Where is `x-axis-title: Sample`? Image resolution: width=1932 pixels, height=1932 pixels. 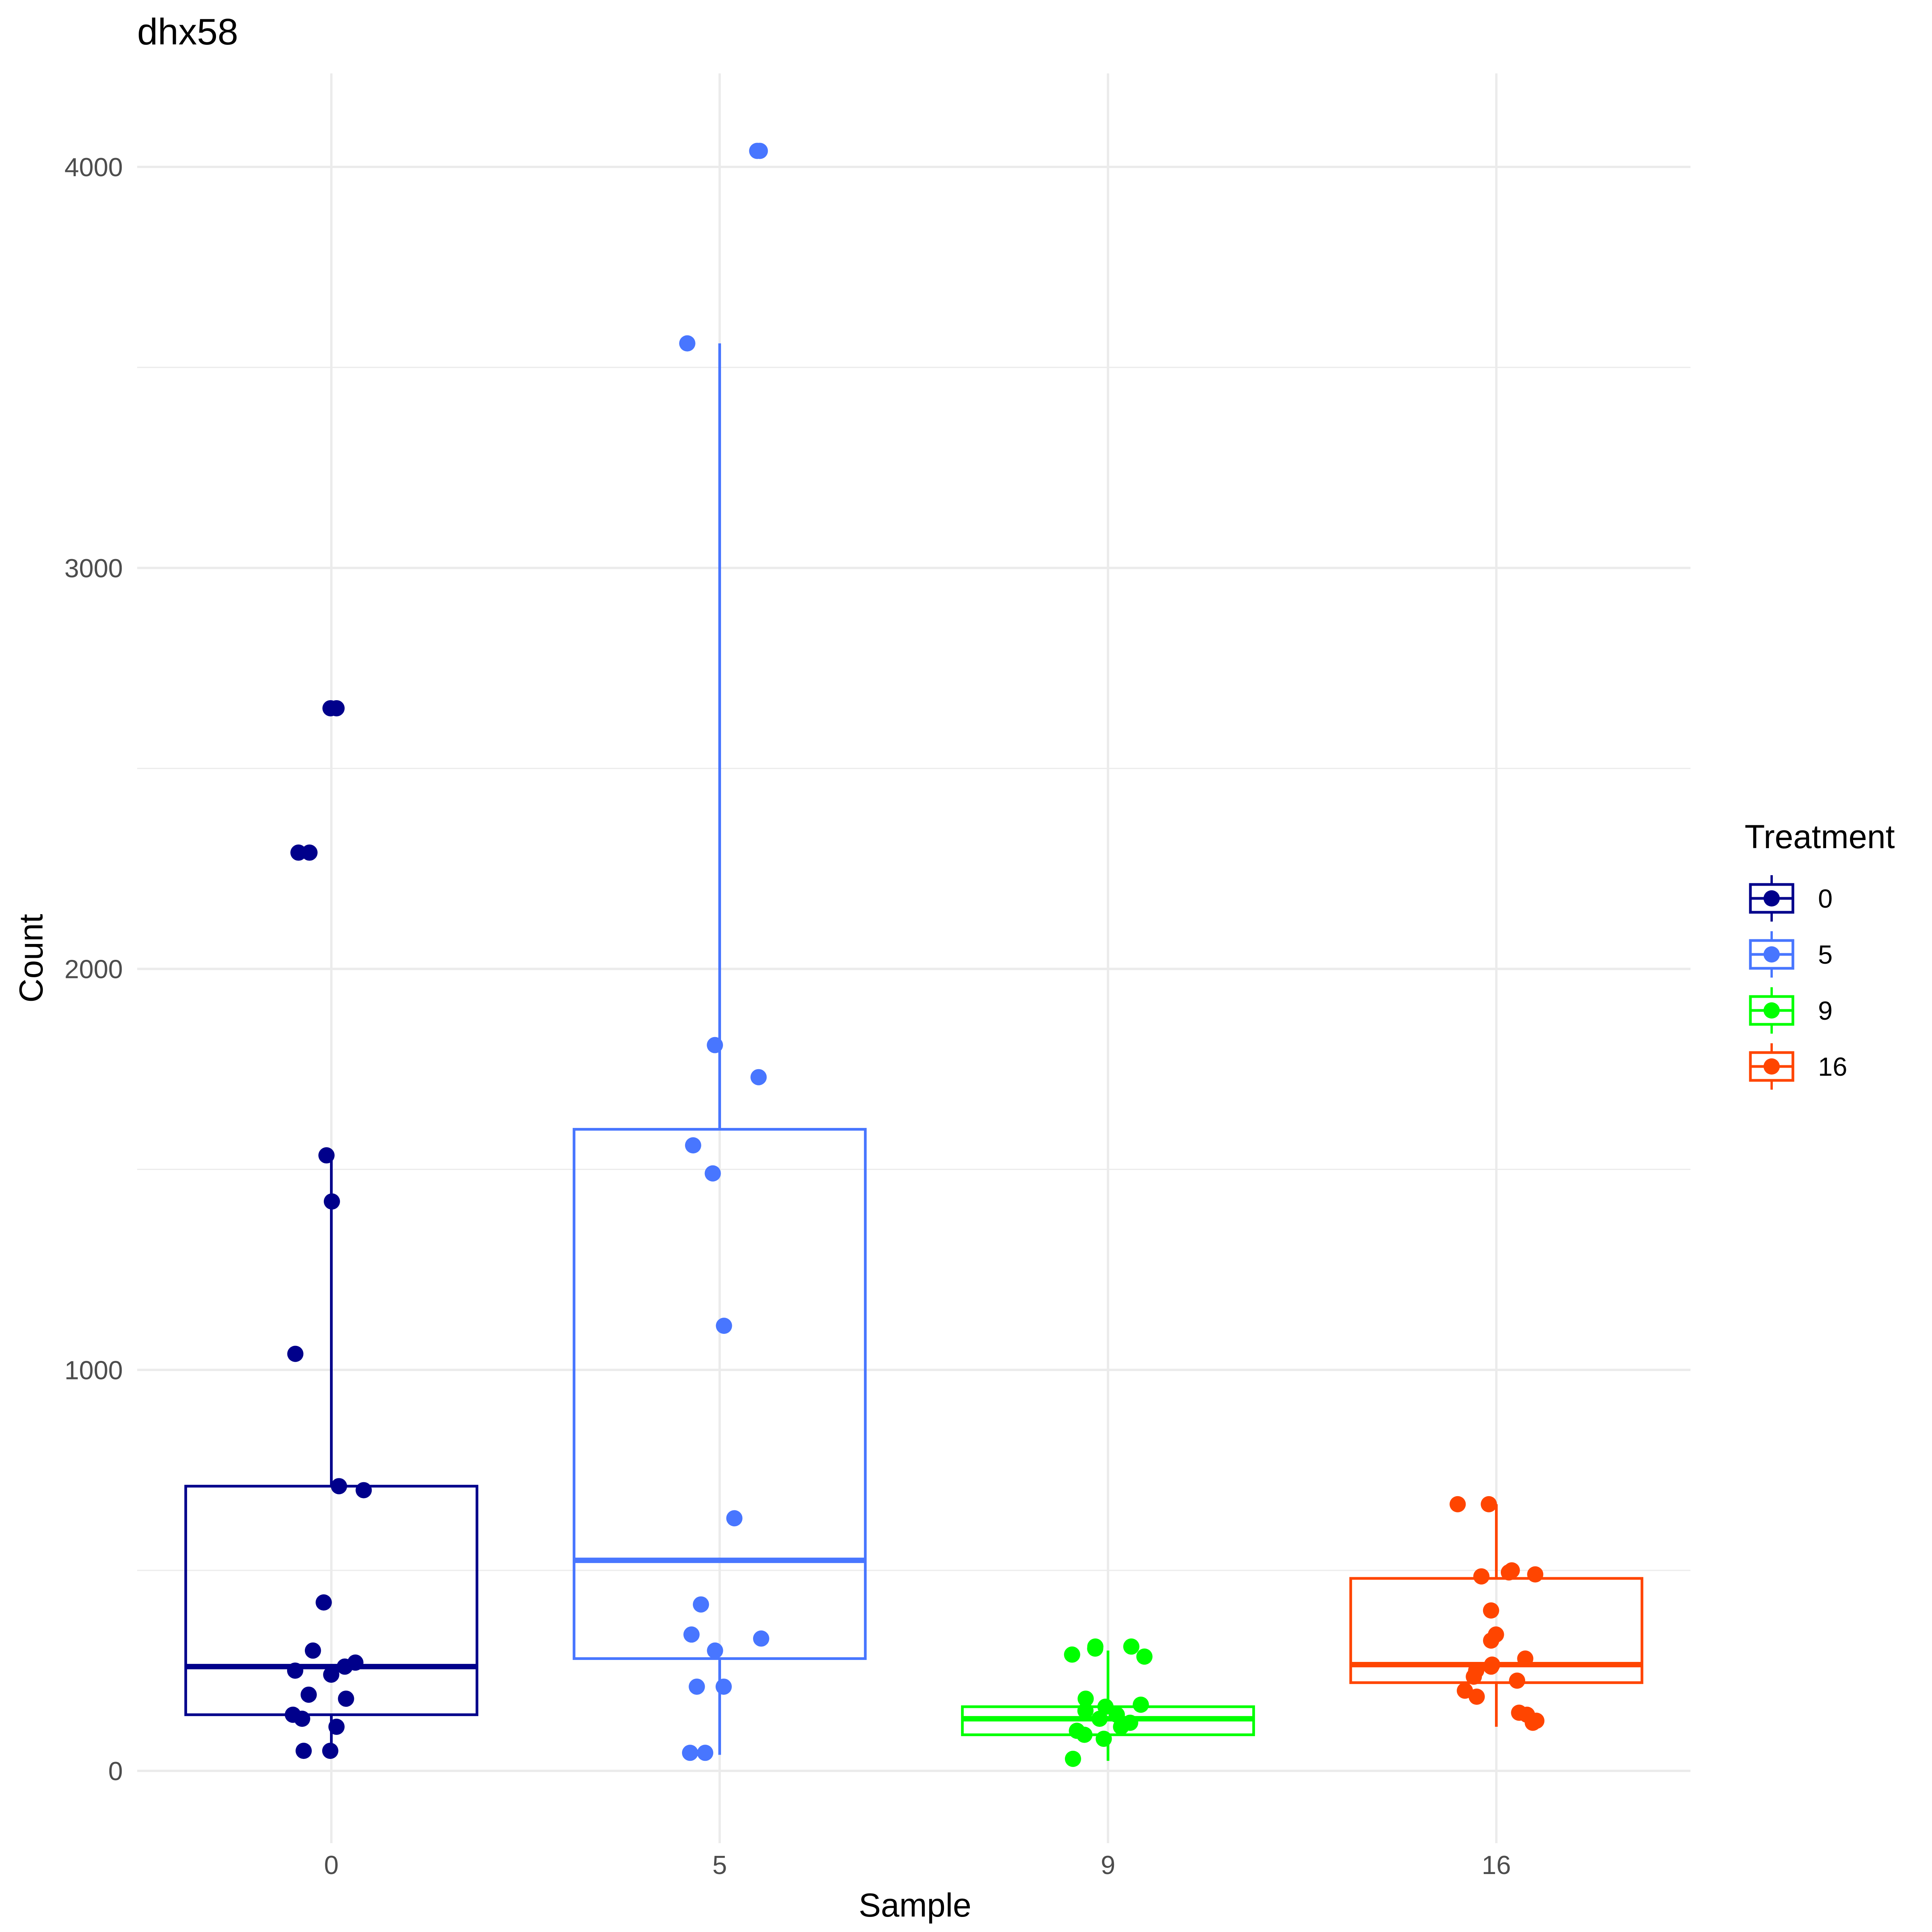
x-axis-title: Sample is located at coordinates (915, 1906).